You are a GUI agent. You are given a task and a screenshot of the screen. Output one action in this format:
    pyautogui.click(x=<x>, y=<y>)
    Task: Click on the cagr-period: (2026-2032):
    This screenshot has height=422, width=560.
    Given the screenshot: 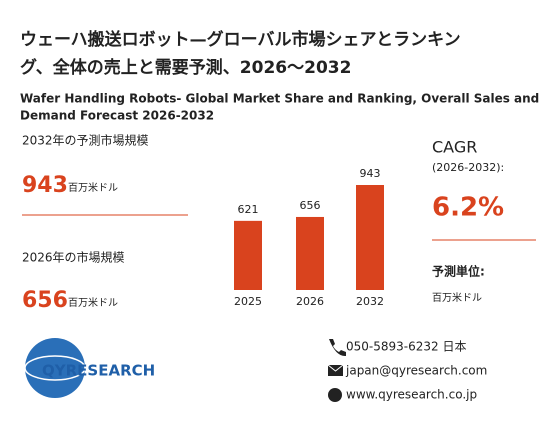 What is the action you would take?
    pyautogui.click(x=468, y=167)
    